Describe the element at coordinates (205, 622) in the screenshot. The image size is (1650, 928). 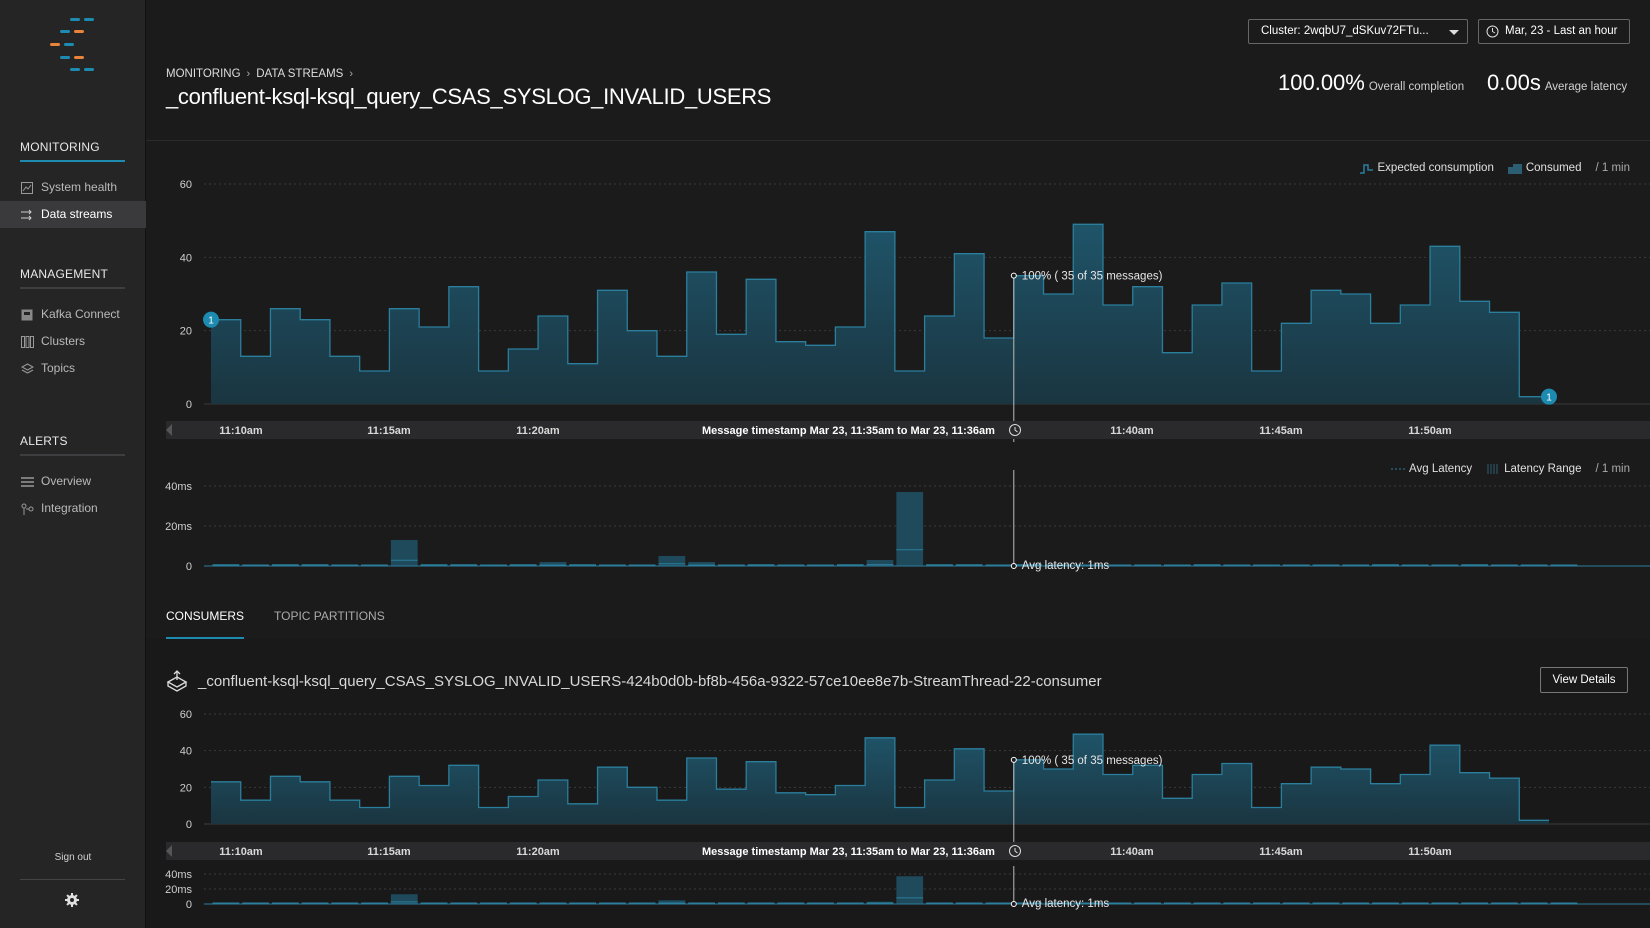
I see `tab-consumers: CONSUMERS` at that location.